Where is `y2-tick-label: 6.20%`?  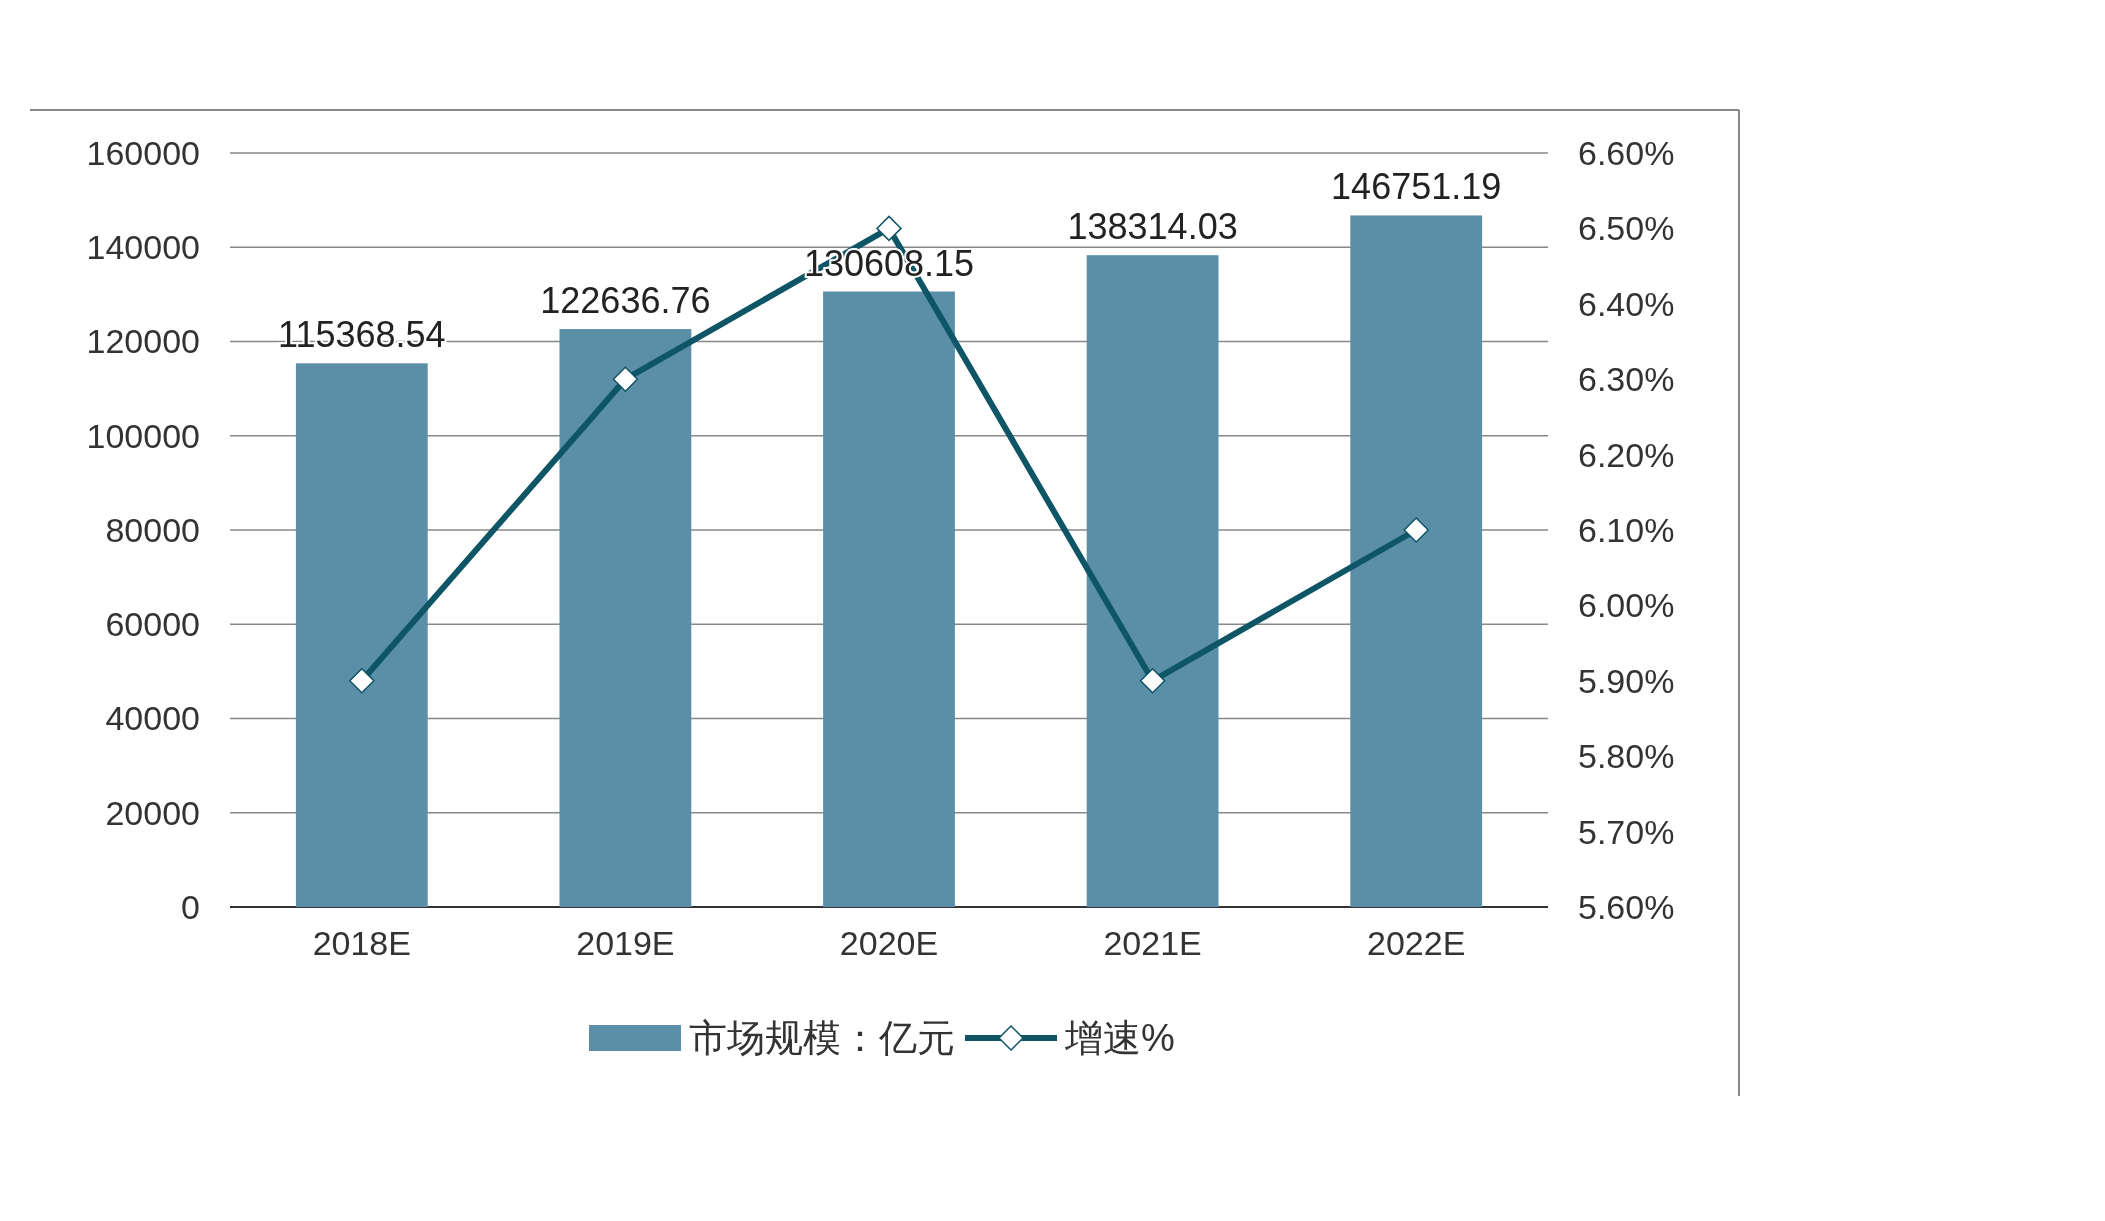 y2-tick-label: 6.20% is located at coordinates (1626, 454).